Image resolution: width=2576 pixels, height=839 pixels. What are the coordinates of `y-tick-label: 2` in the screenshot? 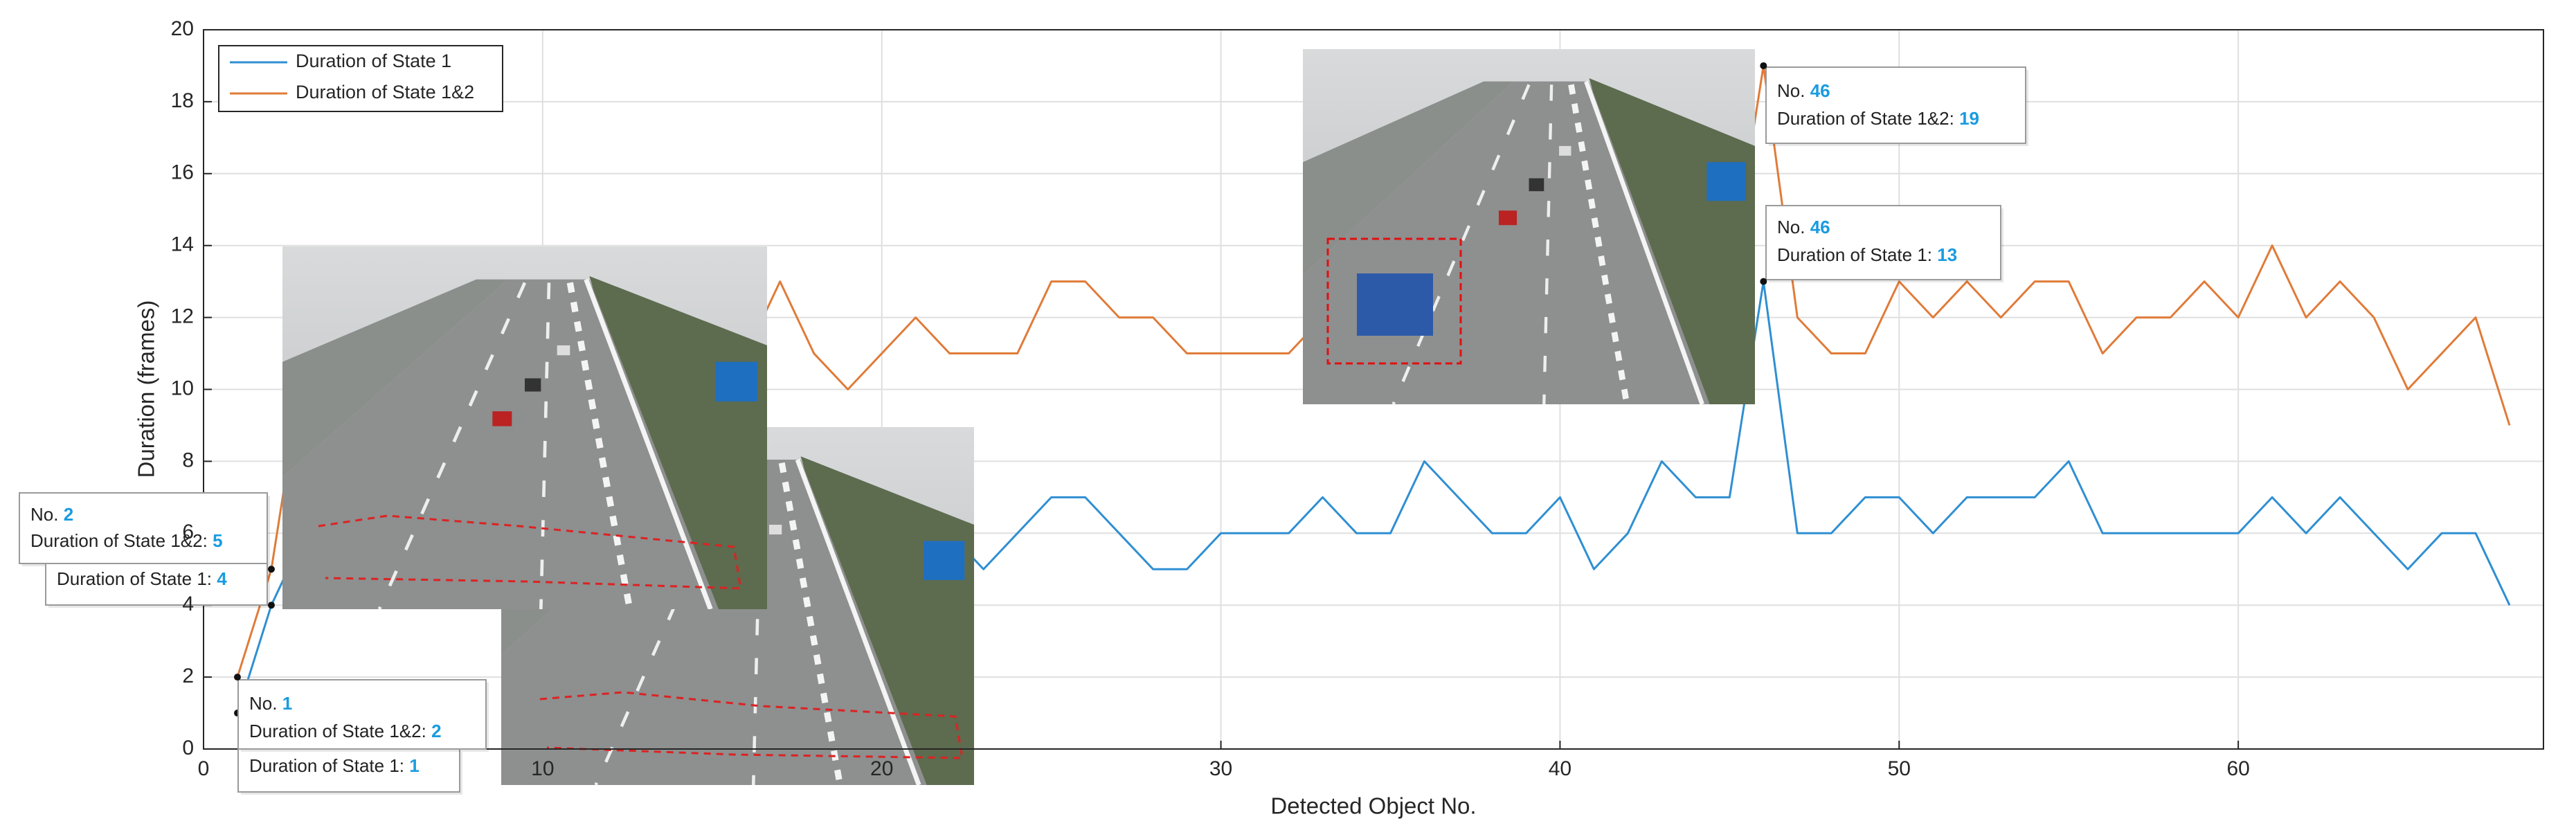 It's located at (188, 676).